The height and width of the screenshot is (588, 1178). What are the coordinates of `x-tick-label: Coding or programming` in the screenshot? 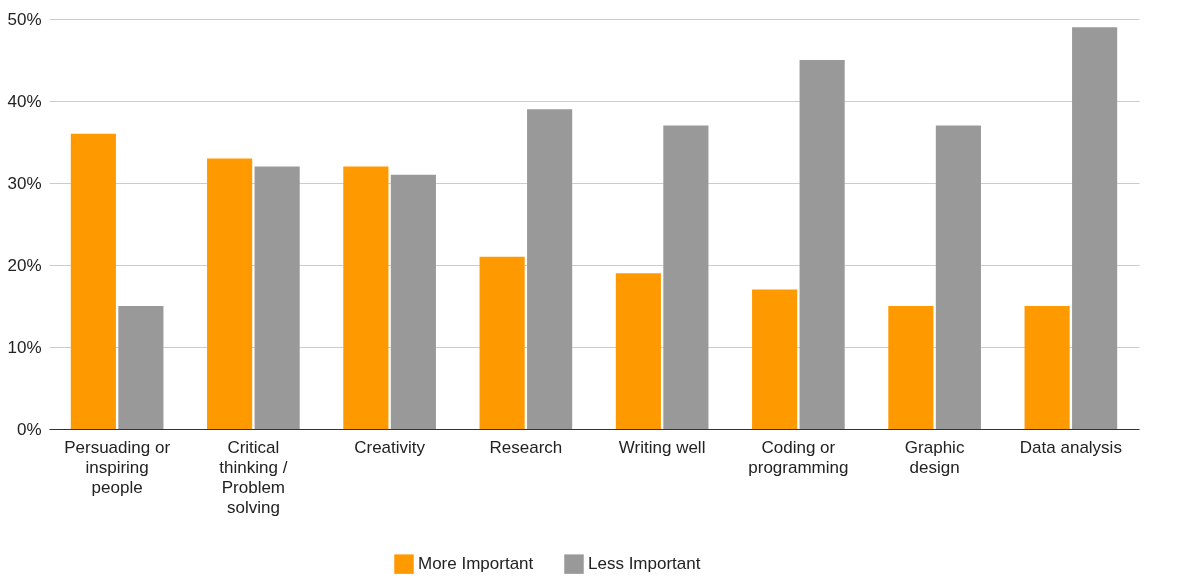 It's located at (798, 457).